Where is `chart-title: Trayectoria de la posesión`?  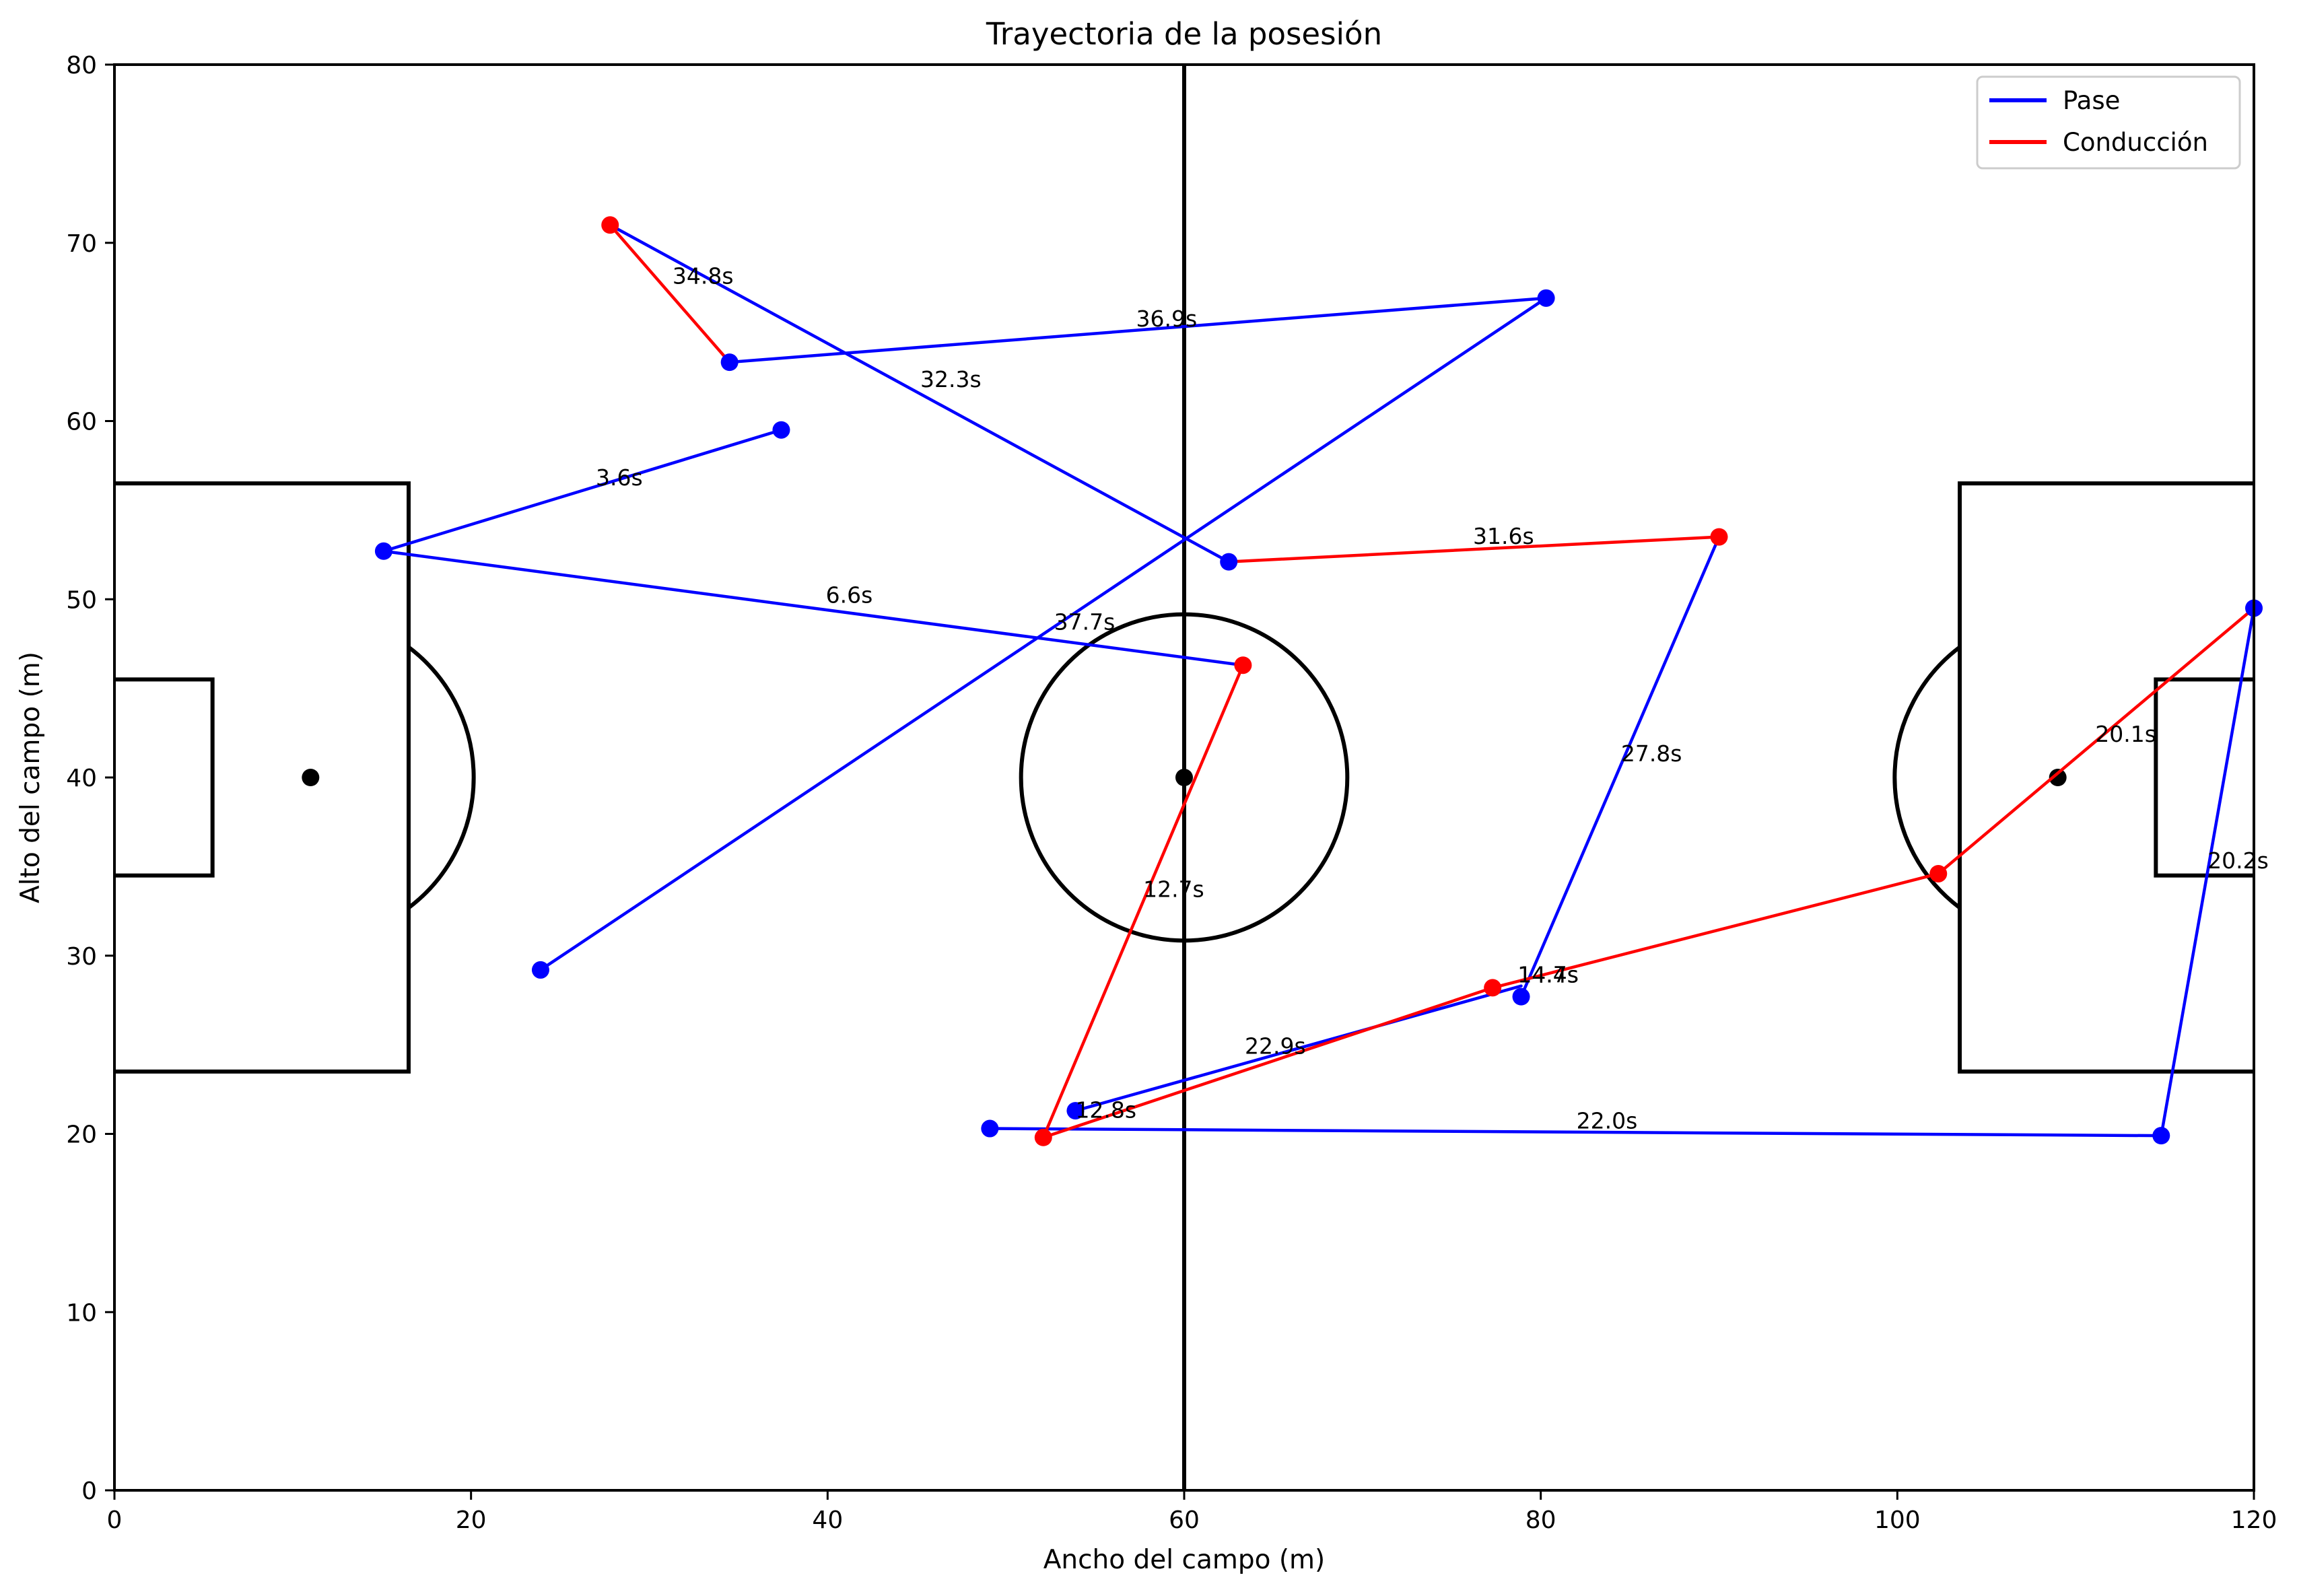 chart-title: Trayectoria de la posesión is located at coordinates (1184, 34).